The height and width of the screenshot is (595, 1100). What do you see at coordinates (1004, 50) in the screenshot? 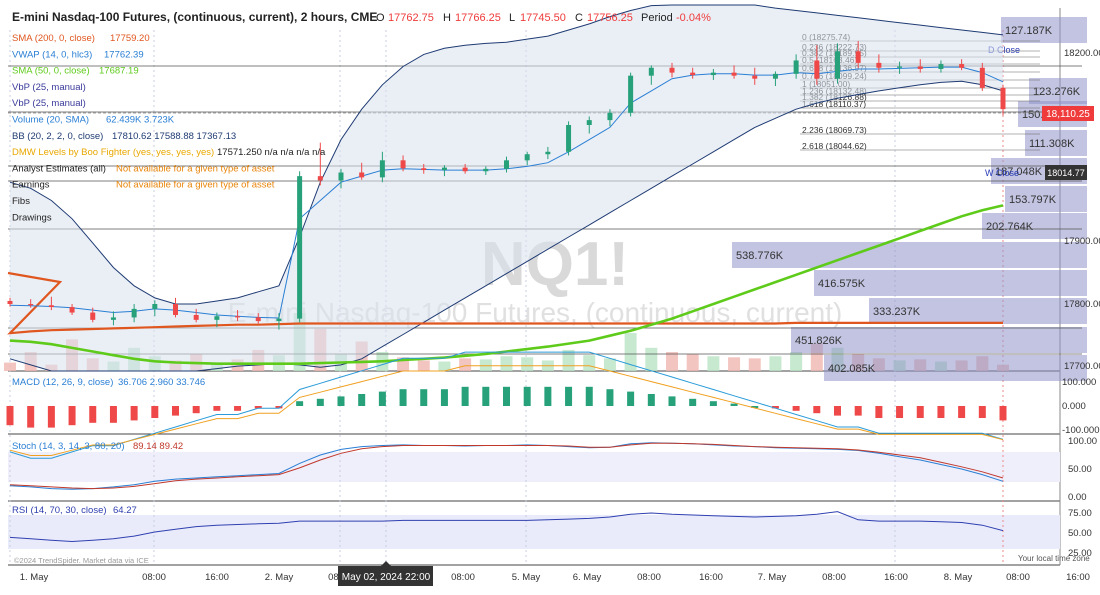
I see `d-close-label: D Close` at bounding box center [1004, 50].